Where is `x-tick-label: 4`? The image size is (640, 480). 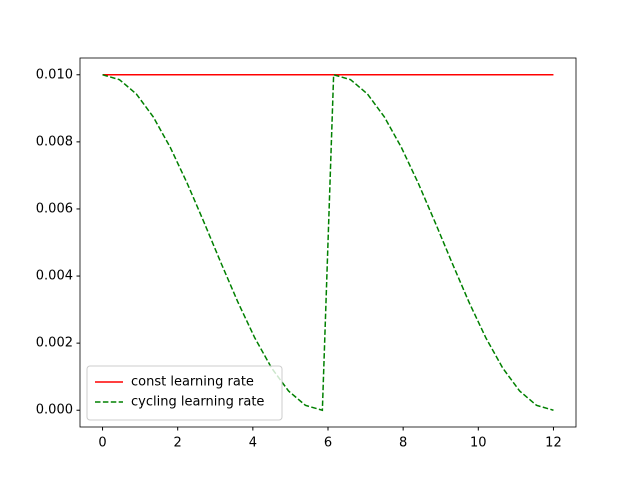
x-tick-label: 4 is located at coordinates (253, 443).